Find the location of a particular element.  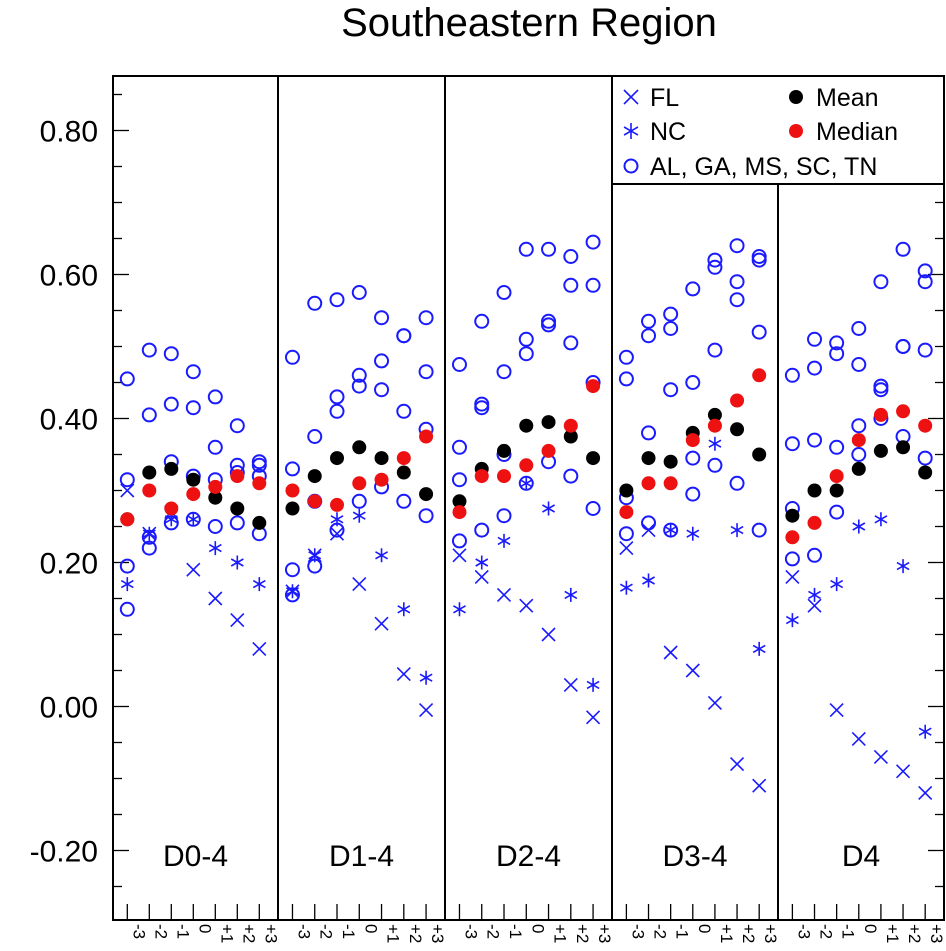

legend-marker-open-circle is located at coordinates (631, 166).